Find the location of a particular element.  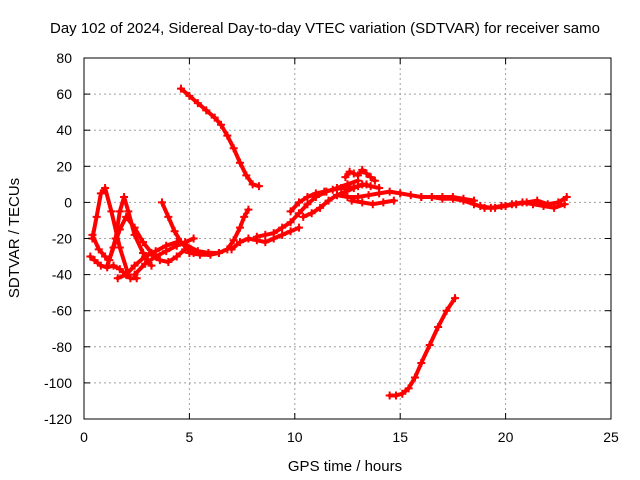

y-tick-label: -40 is located at coordinates (62, 275).